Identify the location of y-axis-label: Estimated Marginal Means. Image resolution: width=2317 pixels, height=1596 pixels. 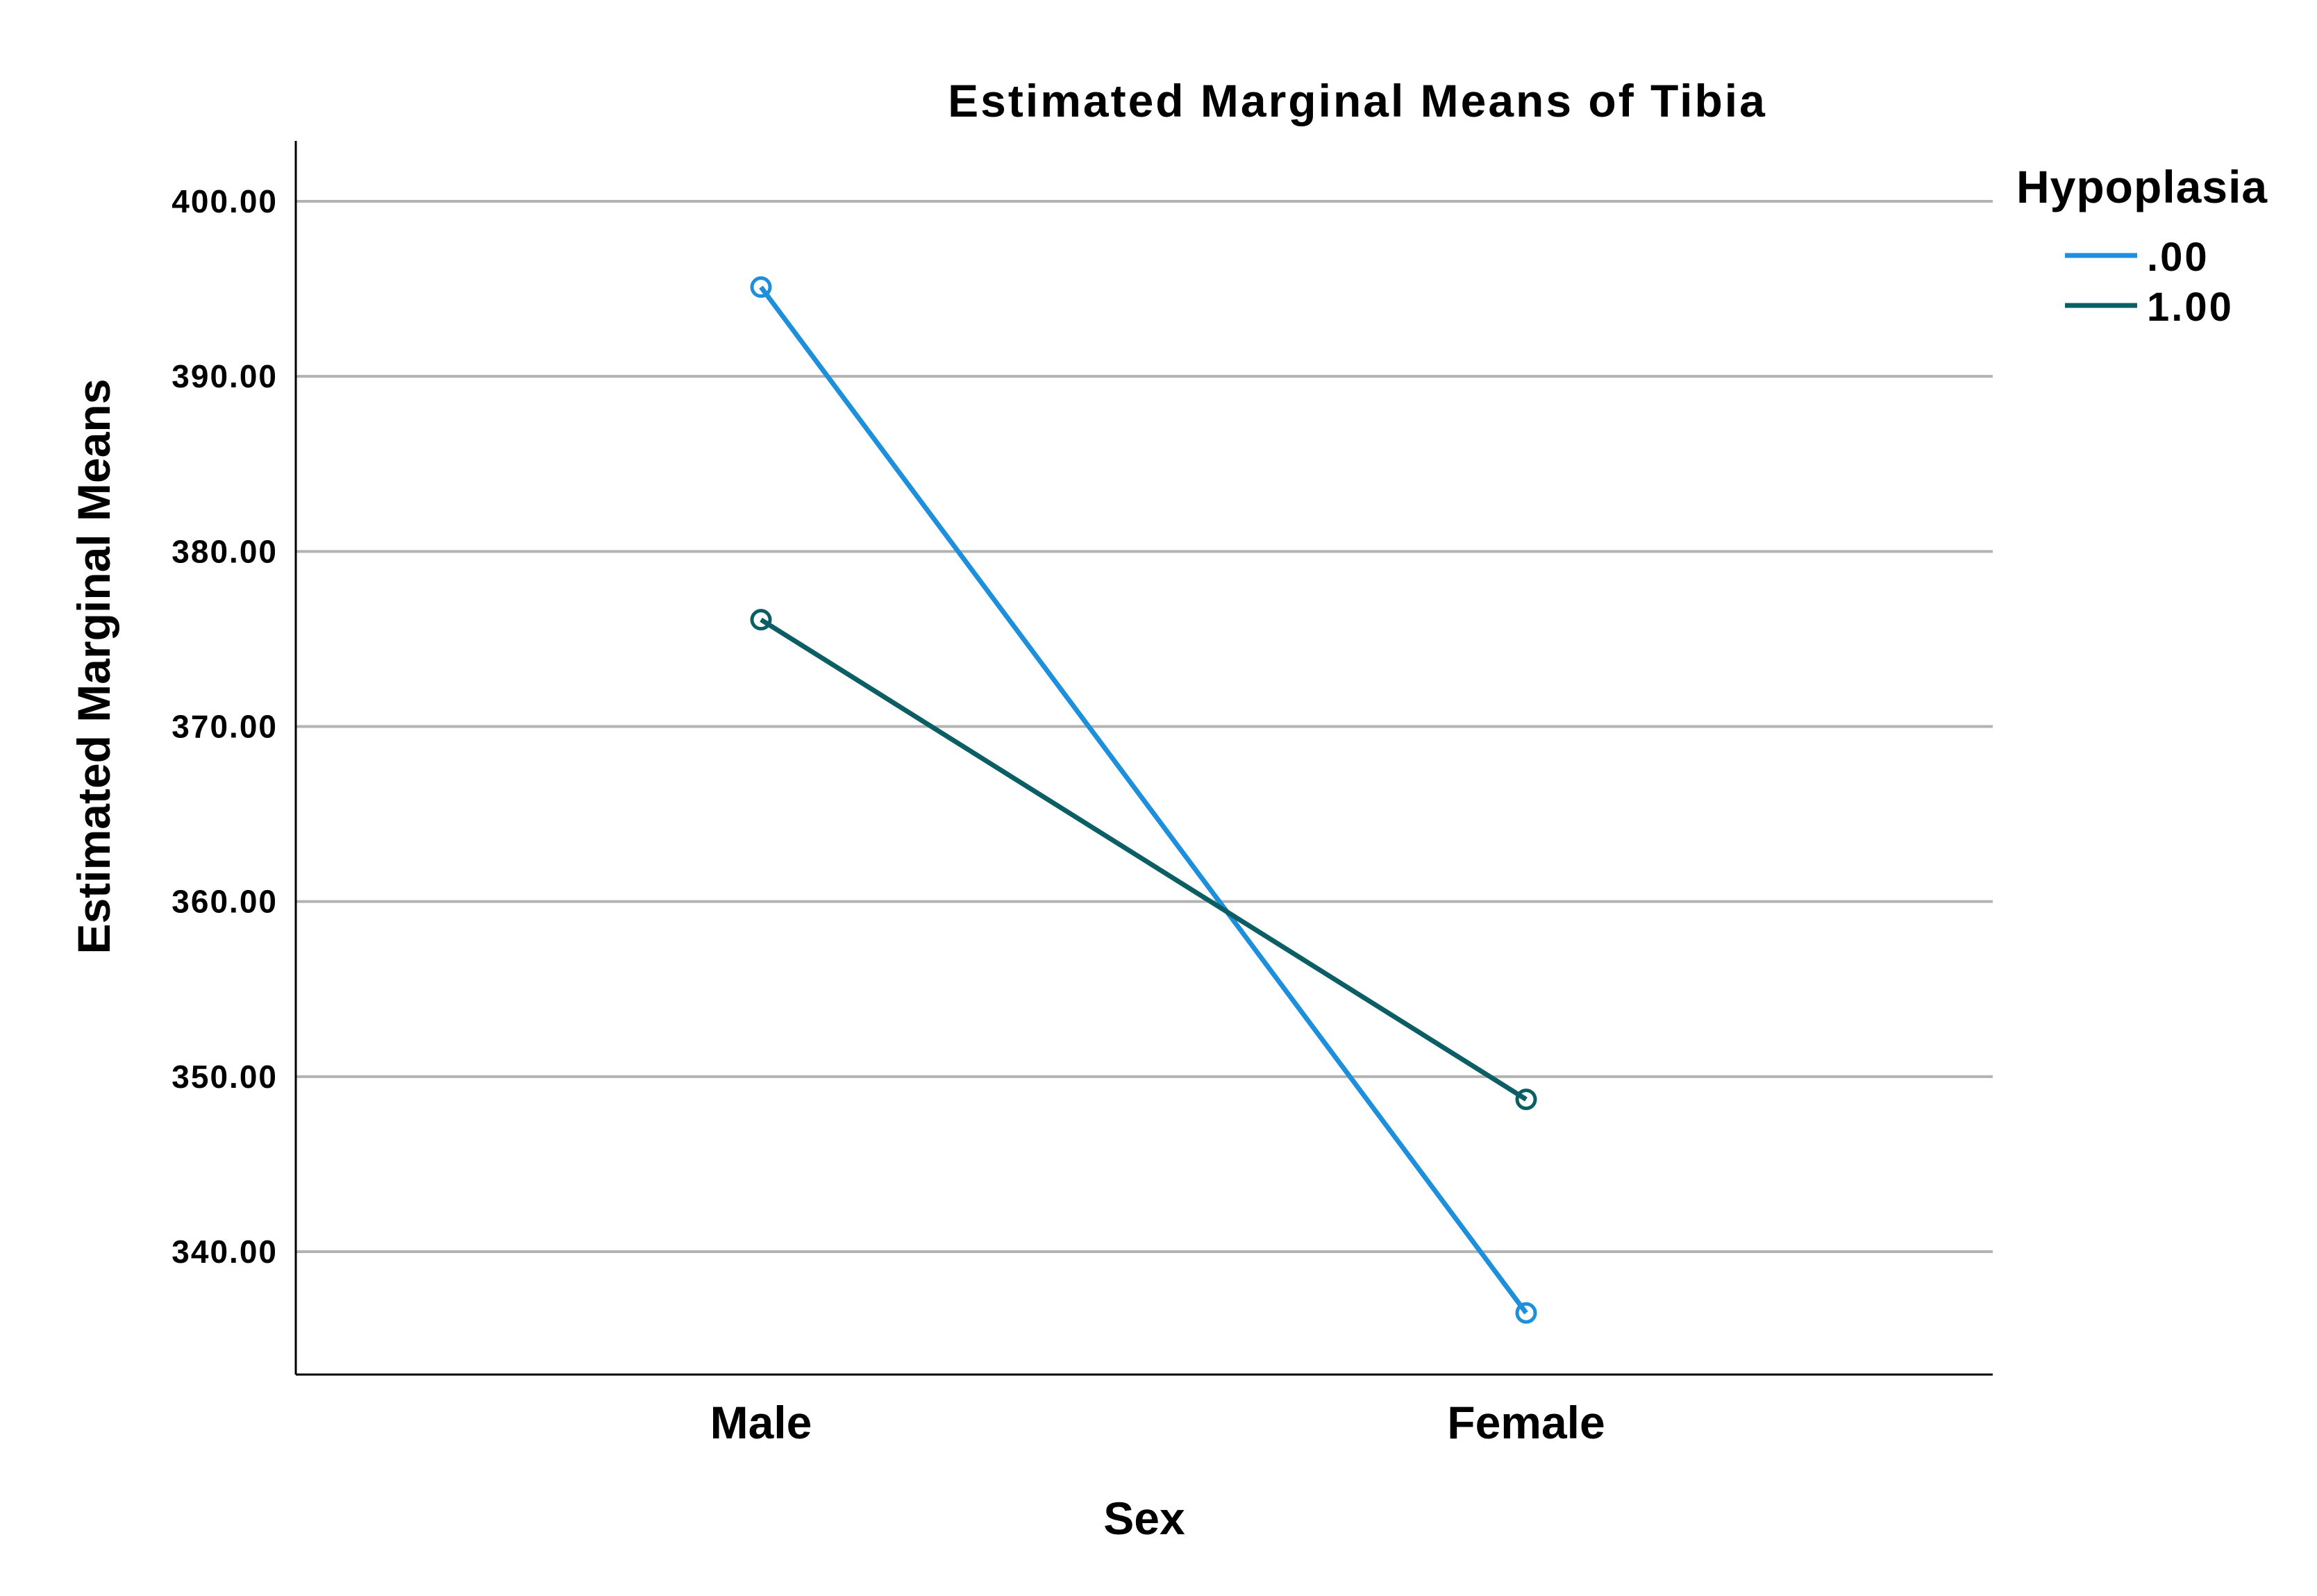
(93, 667).